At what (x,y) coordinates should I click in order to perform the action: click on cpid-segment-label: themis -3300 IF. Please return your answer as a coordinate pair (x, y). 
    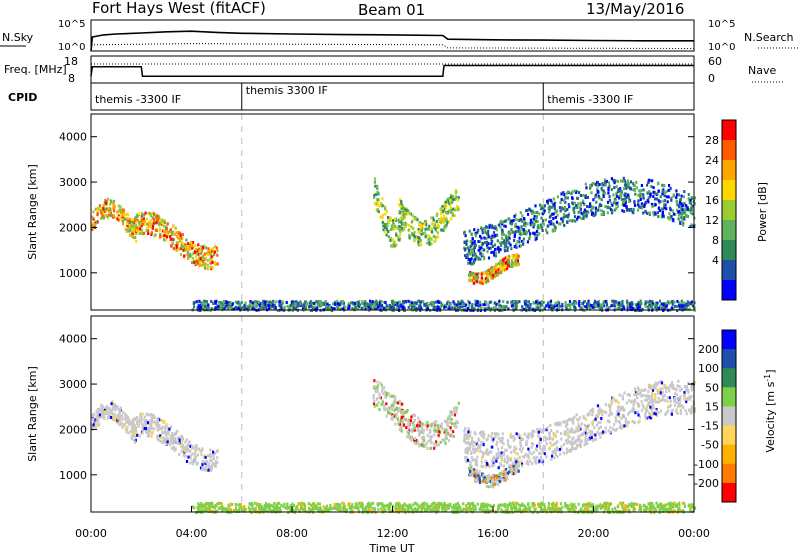
    Looking at the image, I should click on (590, 99).